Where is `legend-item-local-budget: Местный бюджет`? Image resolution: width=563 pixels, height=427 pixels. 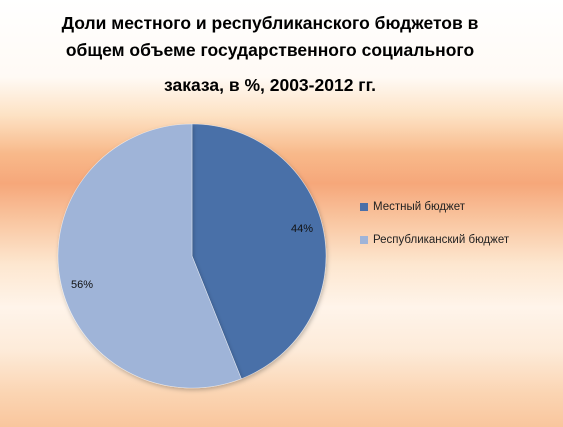
legend-item-local-budget: Местный бюджет is located at coordinates (434, 207).